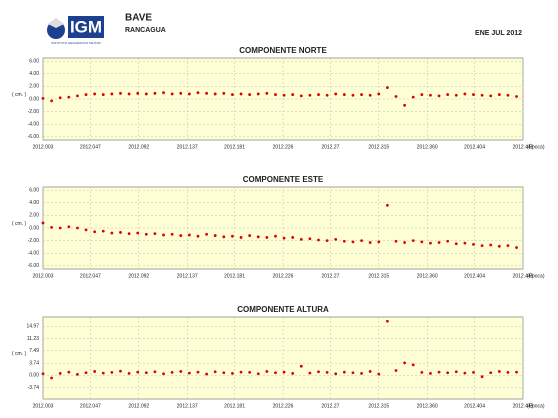 The width and height of the screenshot is (558, 418). I want to click on chart-title: COMPONENTE ALTURA, so click(283, 309).